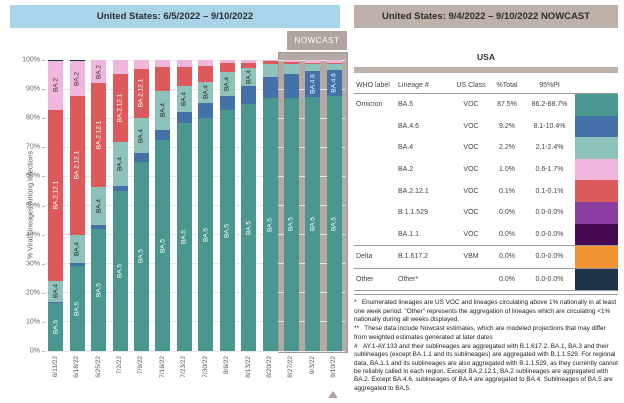 This screenshot has height=403, width=624. I want to click on stacked-bar-8/27/22: BA.5, so click(291, 205).